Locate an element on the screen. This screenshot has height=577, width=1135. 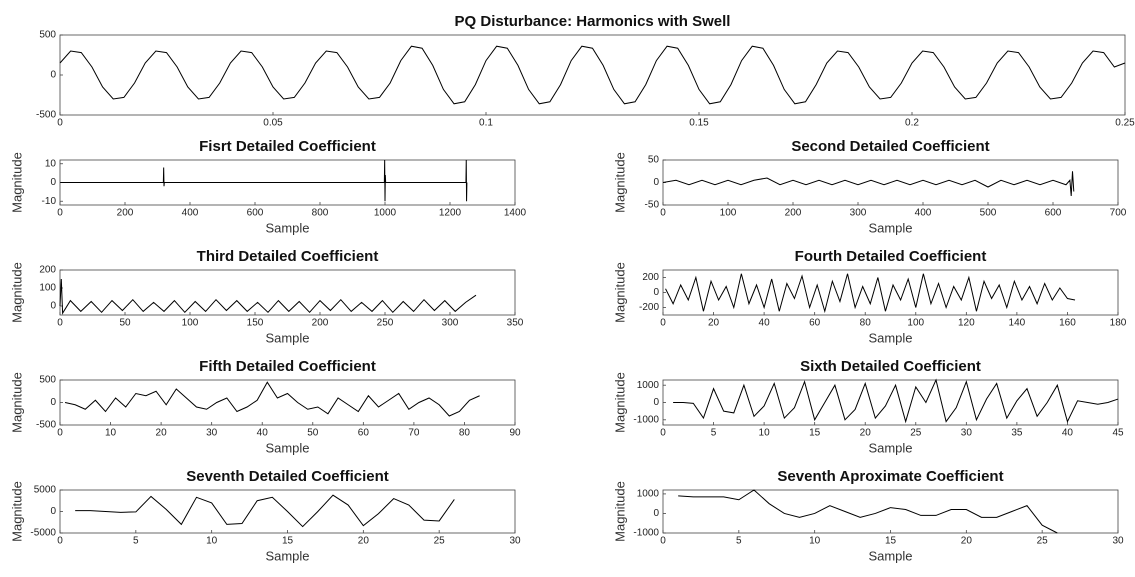
chart-title: Third Detailed Coefficient is located at coordinates (288, 256).